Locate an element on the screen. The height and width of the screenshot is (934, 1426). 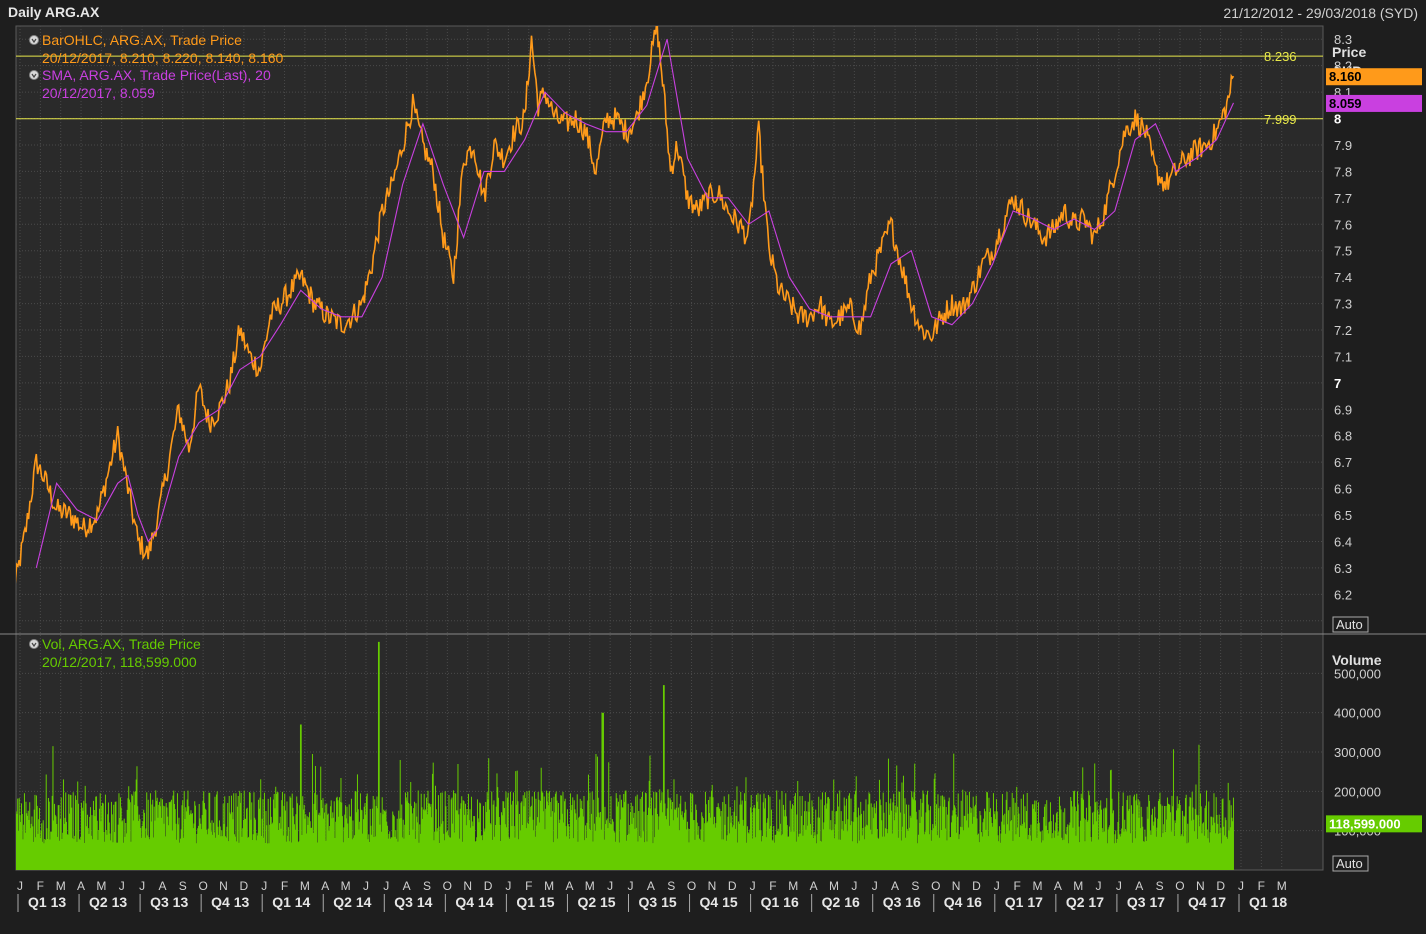
window-title: Daily ARG.AX is located at coordinates (54, 12).